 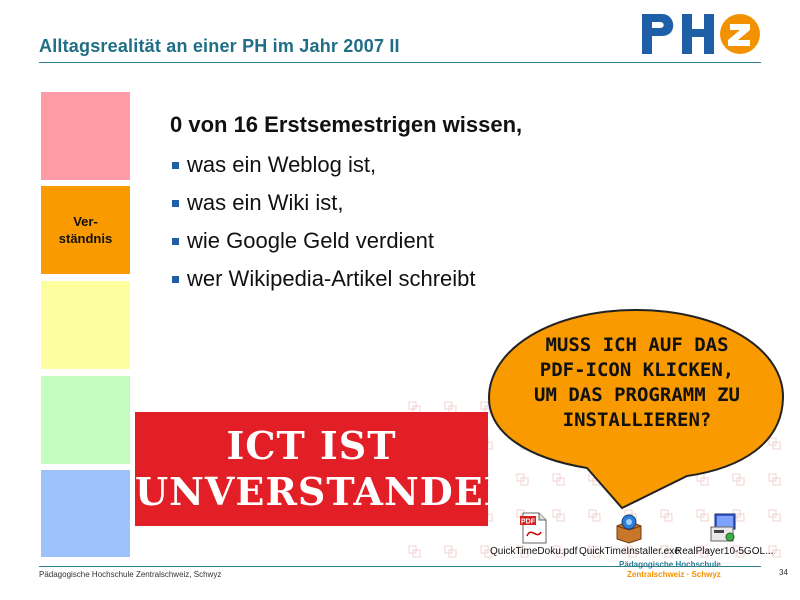 What do you see at coordinates (533, 528) in the screenshot?
I see `pdf-file-icon: PDF` at bounding box center [533, 528].